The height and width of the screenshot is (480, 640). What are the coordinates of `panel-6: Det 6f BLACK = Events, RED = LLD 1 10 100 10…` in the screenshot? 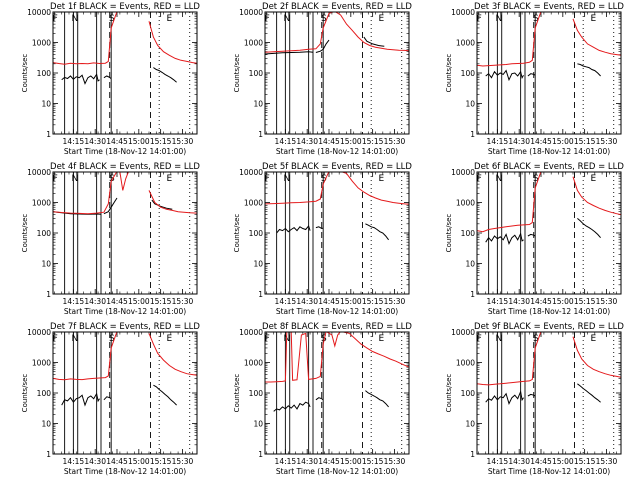 It's located at (534, 239).